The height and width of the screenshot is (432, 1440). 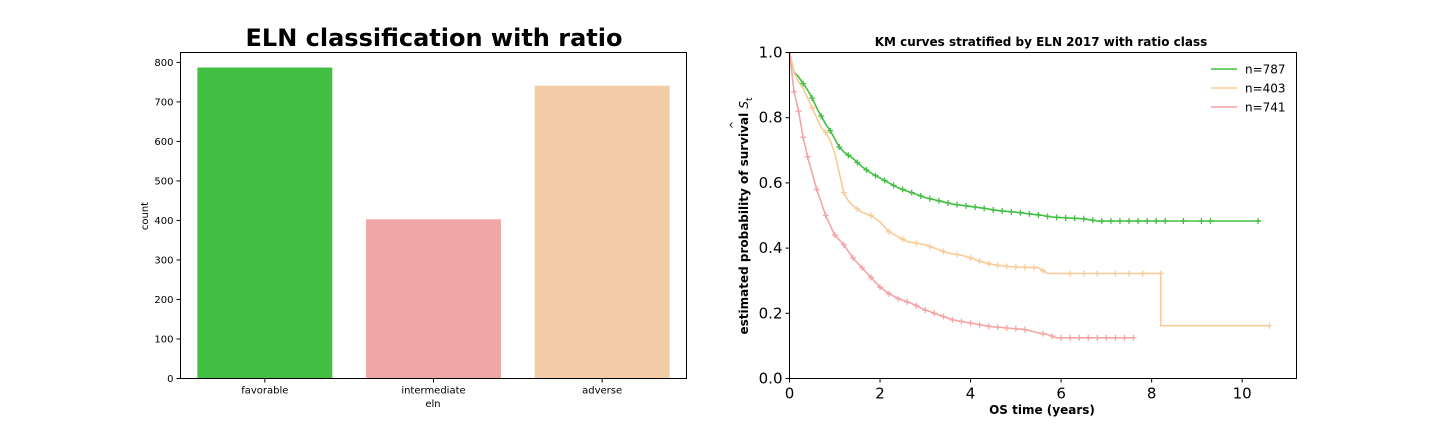 What do you see at coordinates (771, 248) in the screenshot?
I see `km-y-tick-label: 0.4` at bounding box center [771, 248].